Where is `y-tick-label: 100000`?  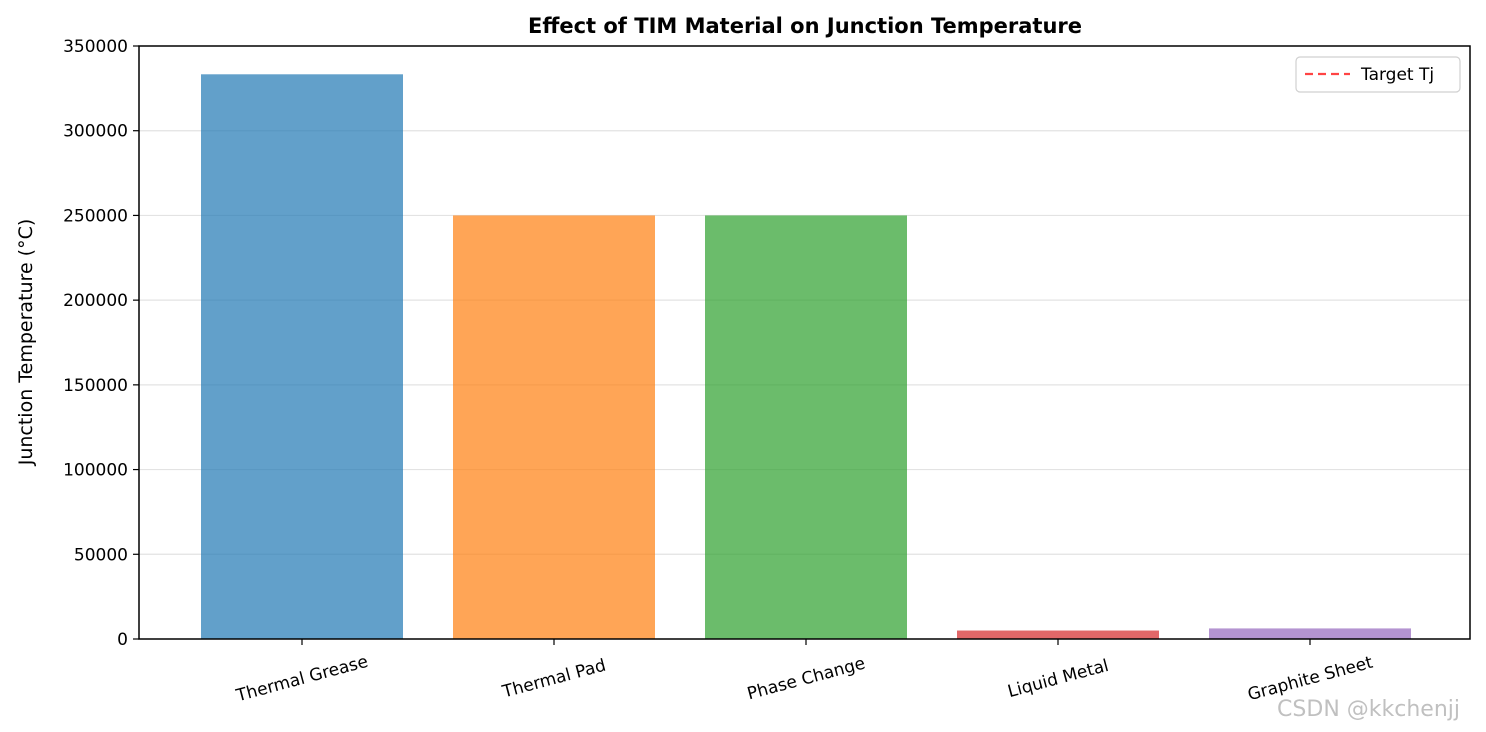 y-tick-label: 100000 is located at coordinates (95, 471).